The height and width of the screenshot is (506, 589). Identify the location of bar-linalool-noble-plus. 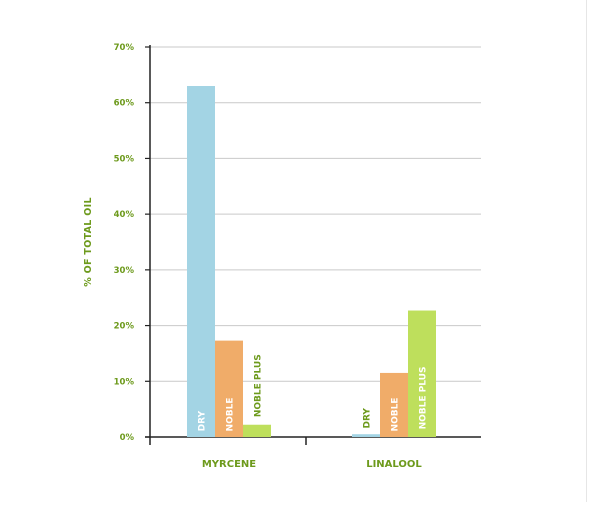
(422, 373).